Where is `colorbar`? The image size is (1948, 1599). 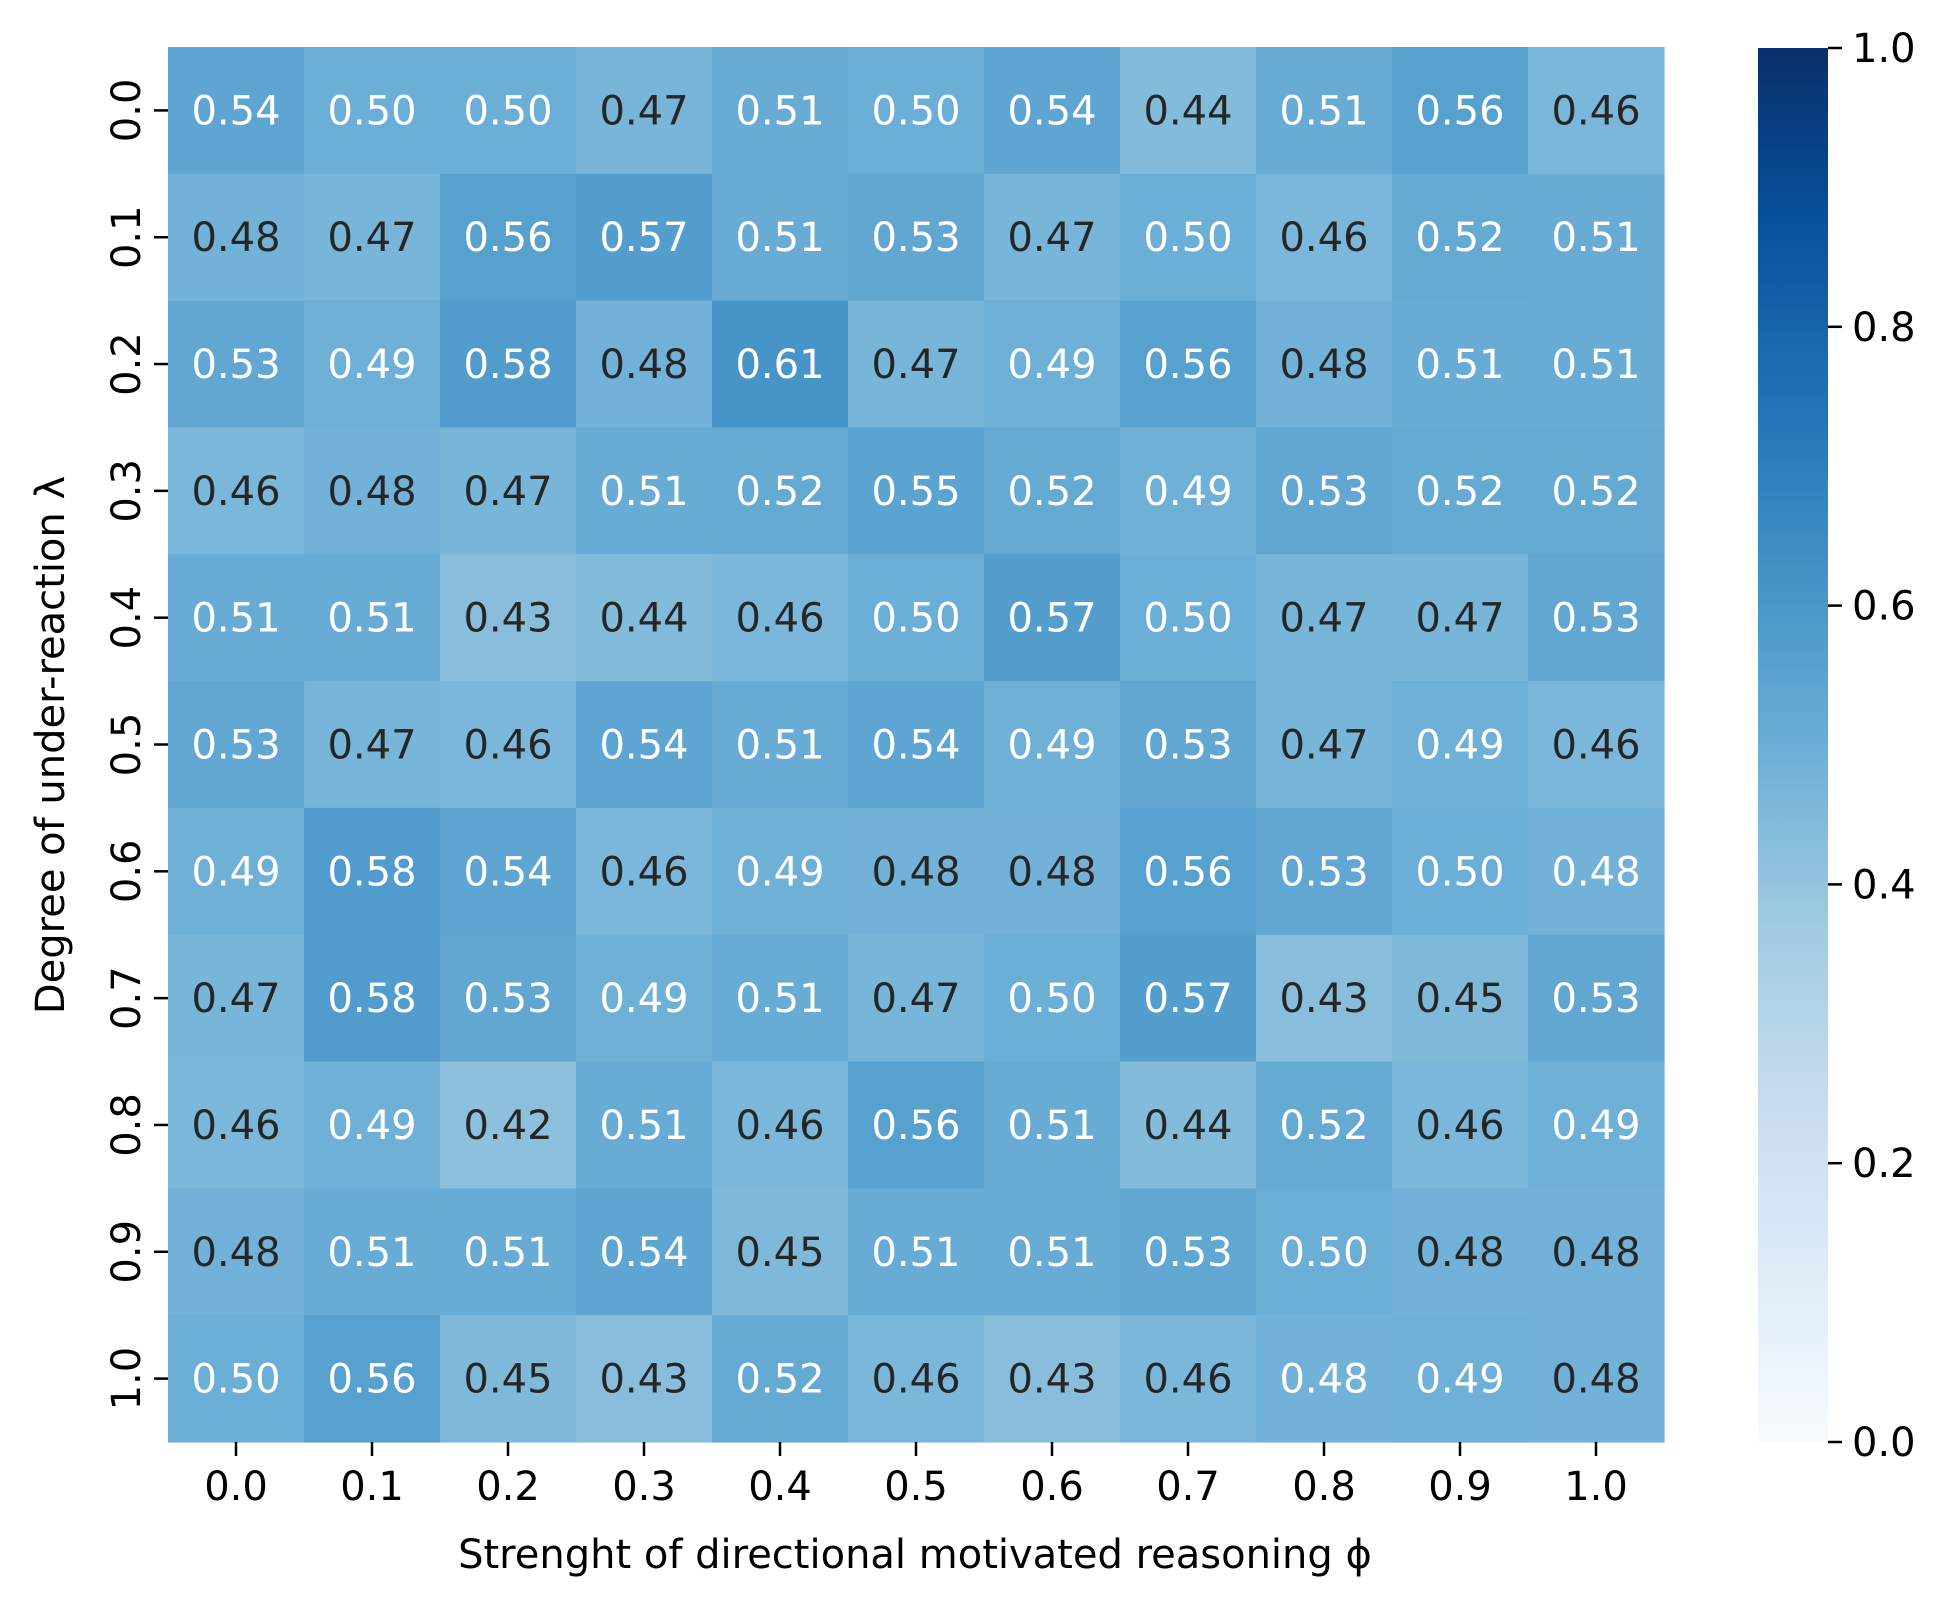 colorbar is located at coordinates (1793, 745).